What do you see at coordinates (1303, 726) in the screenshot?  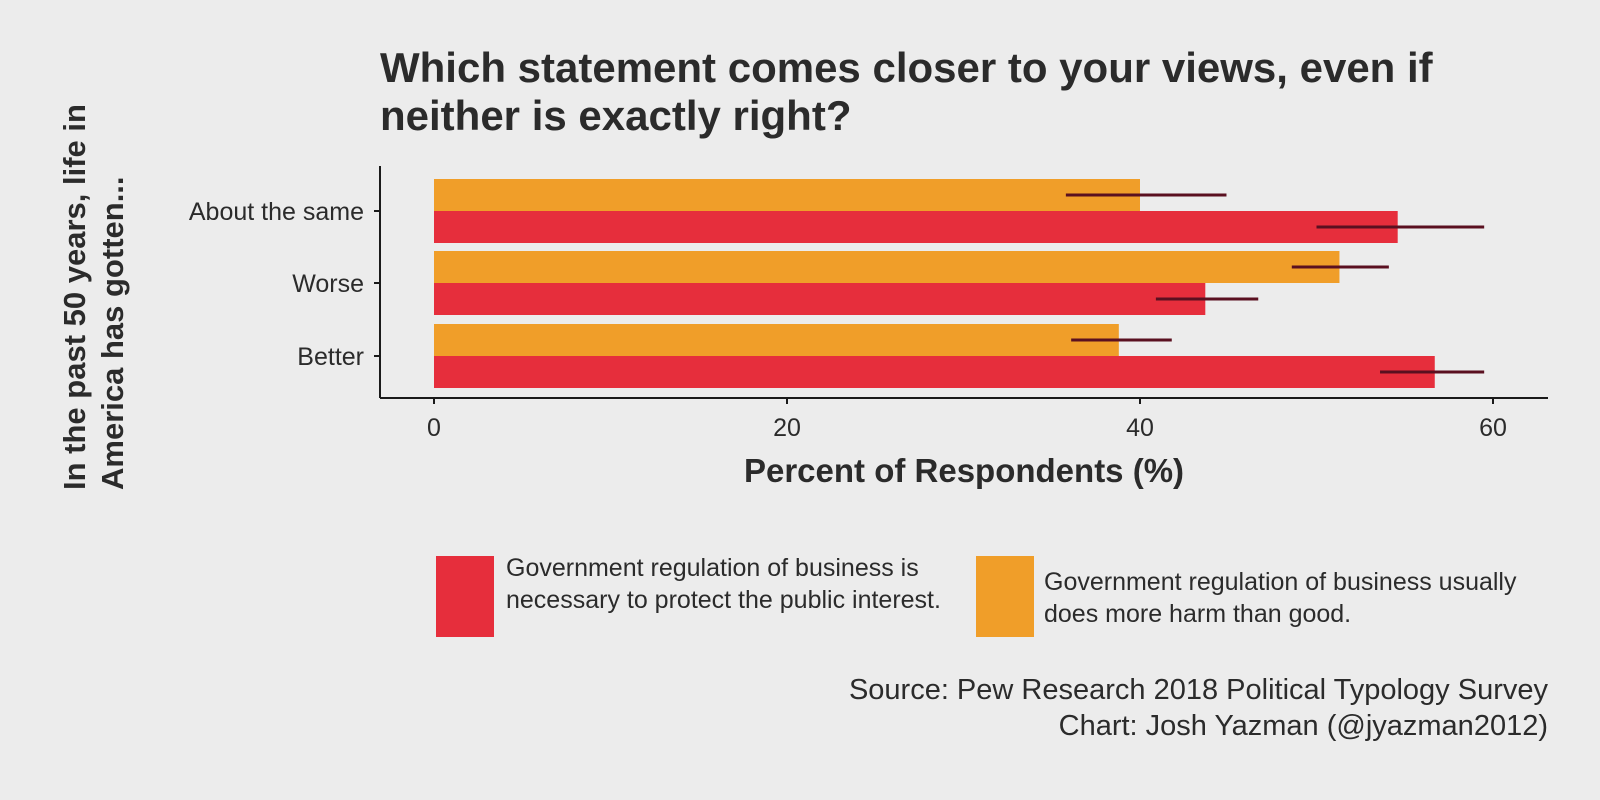 I see `credit-line: Chart: Josh Yazman (@jyazman2012)` at bounding box center [1303, 726].